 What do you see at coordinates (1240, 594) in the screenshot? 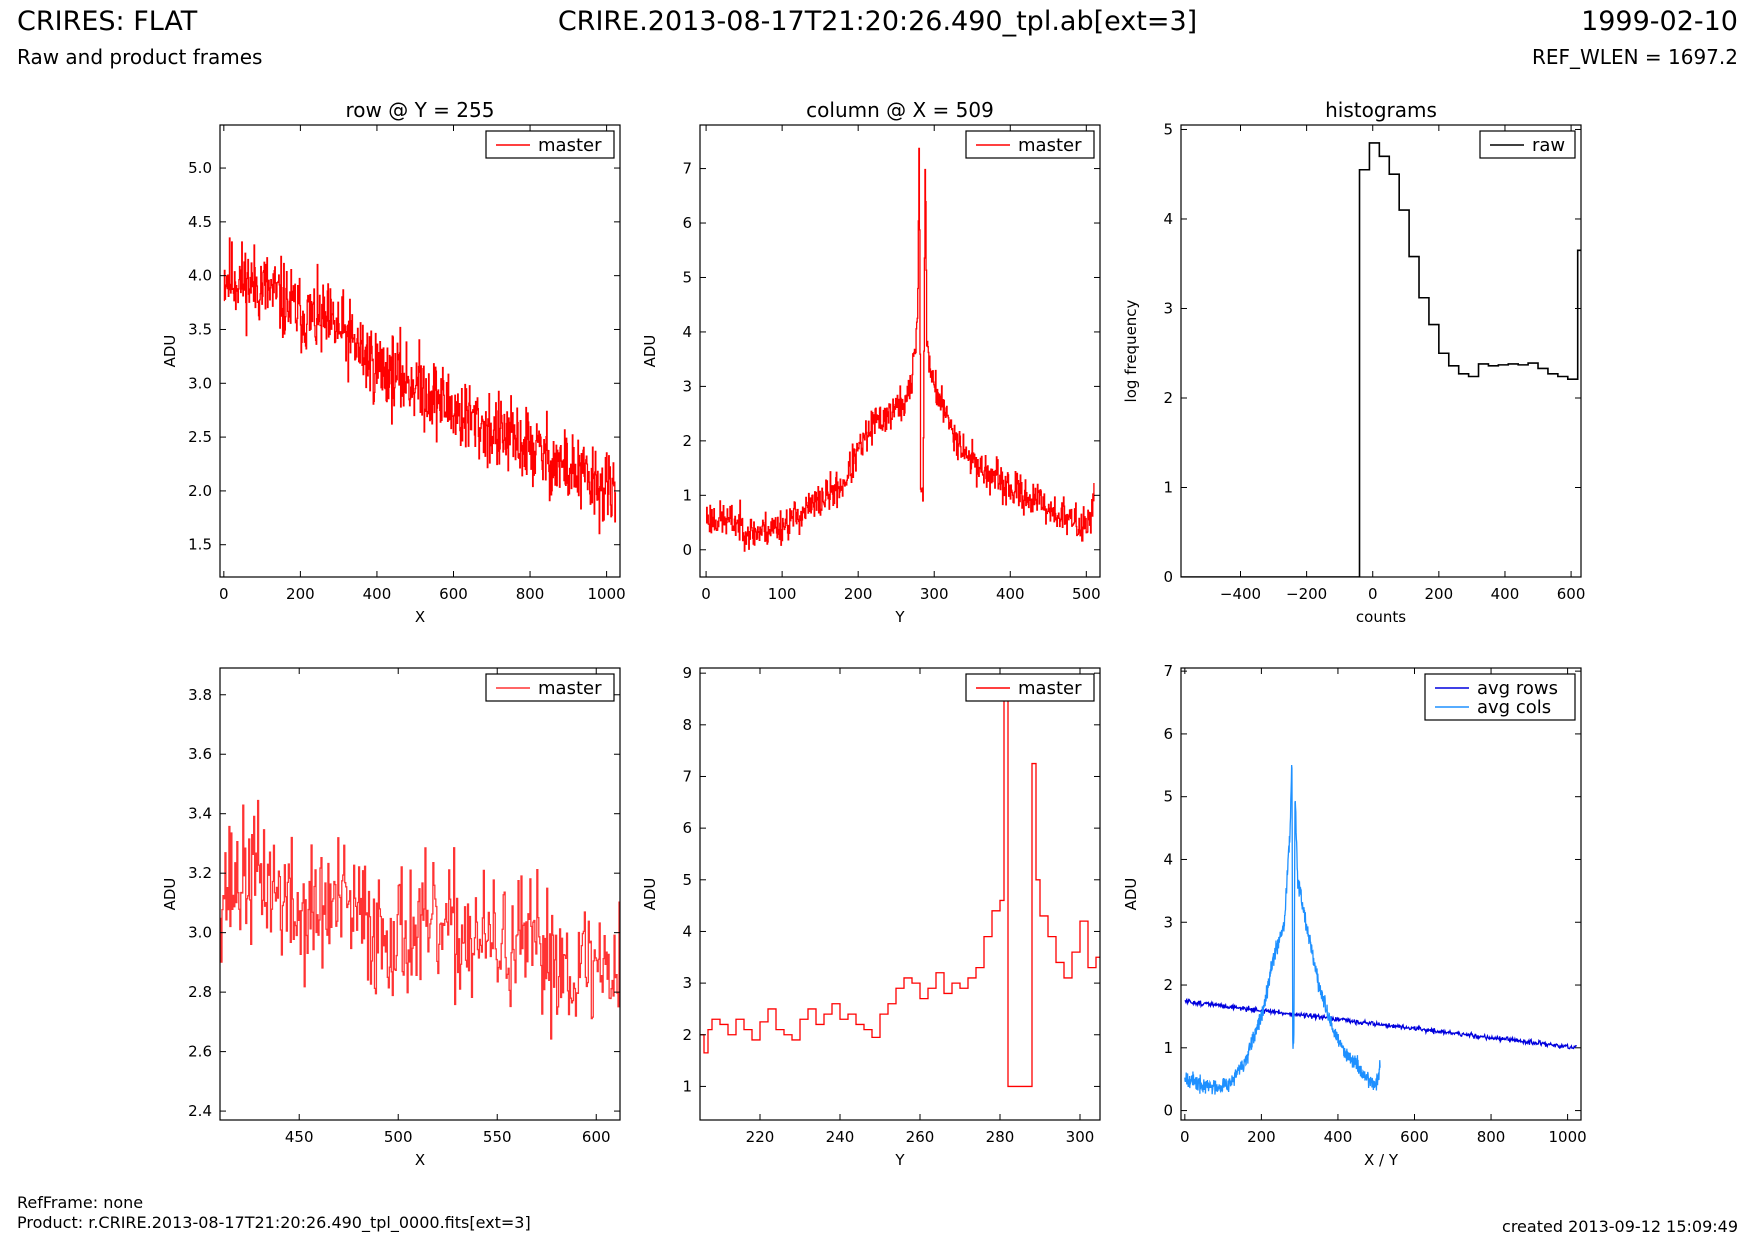
I see `x-tick-label: −400` at bounding box center [1240, 594].